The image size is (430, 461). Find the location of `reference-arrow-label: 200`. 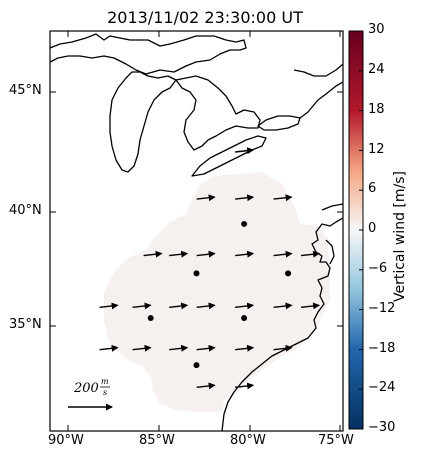

reference-arrow-label: 200 is located at coordinates (86, 388).